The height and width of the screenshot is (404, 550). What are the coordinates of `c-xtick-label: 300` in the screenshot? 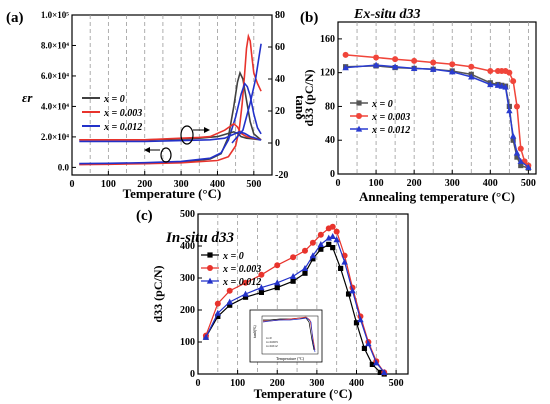 It's located at (316, 383).